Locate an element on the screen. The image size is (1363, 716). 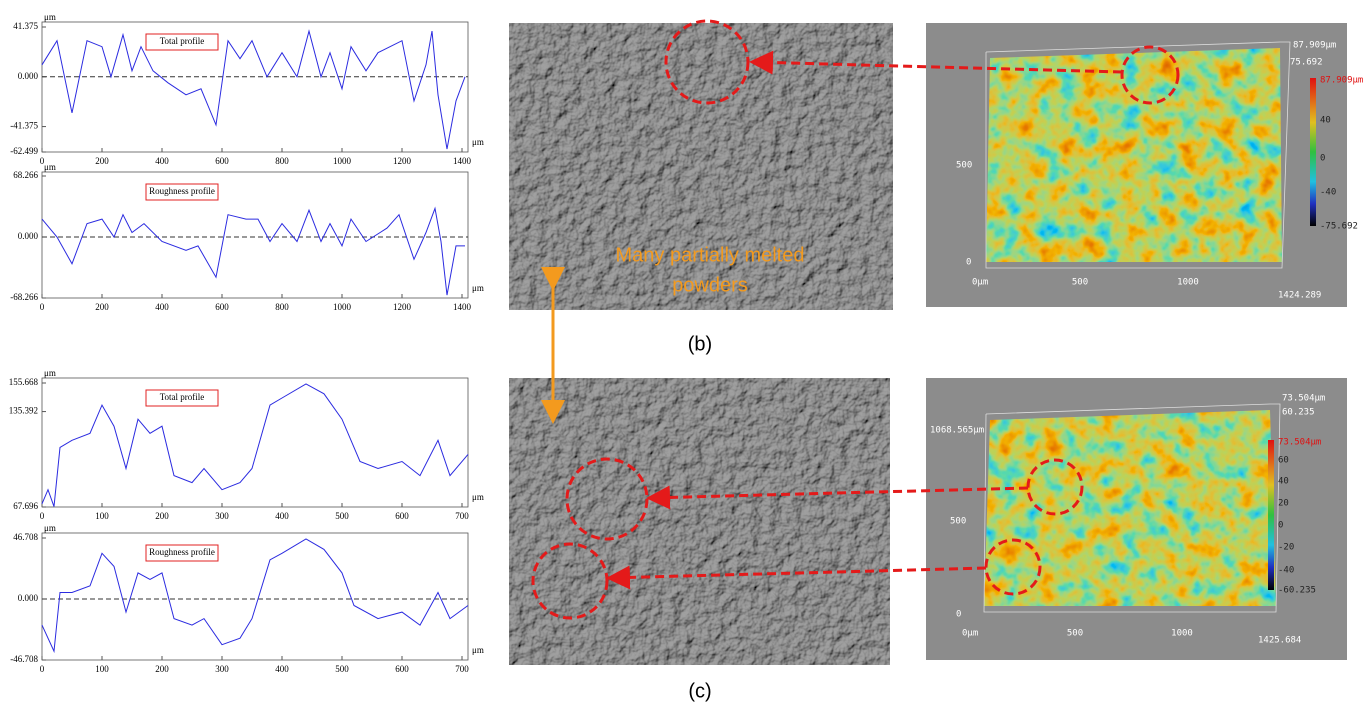
x-tick-label: 400 is located at coordinates (162, 161).